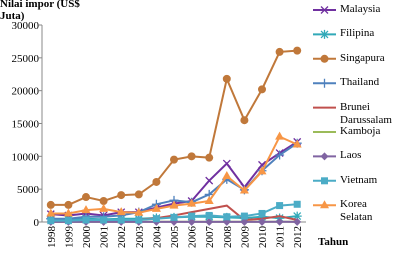 This screenshot has height=258, width=397. I want to click on legend-label: Vietnam, so click(359, 179).